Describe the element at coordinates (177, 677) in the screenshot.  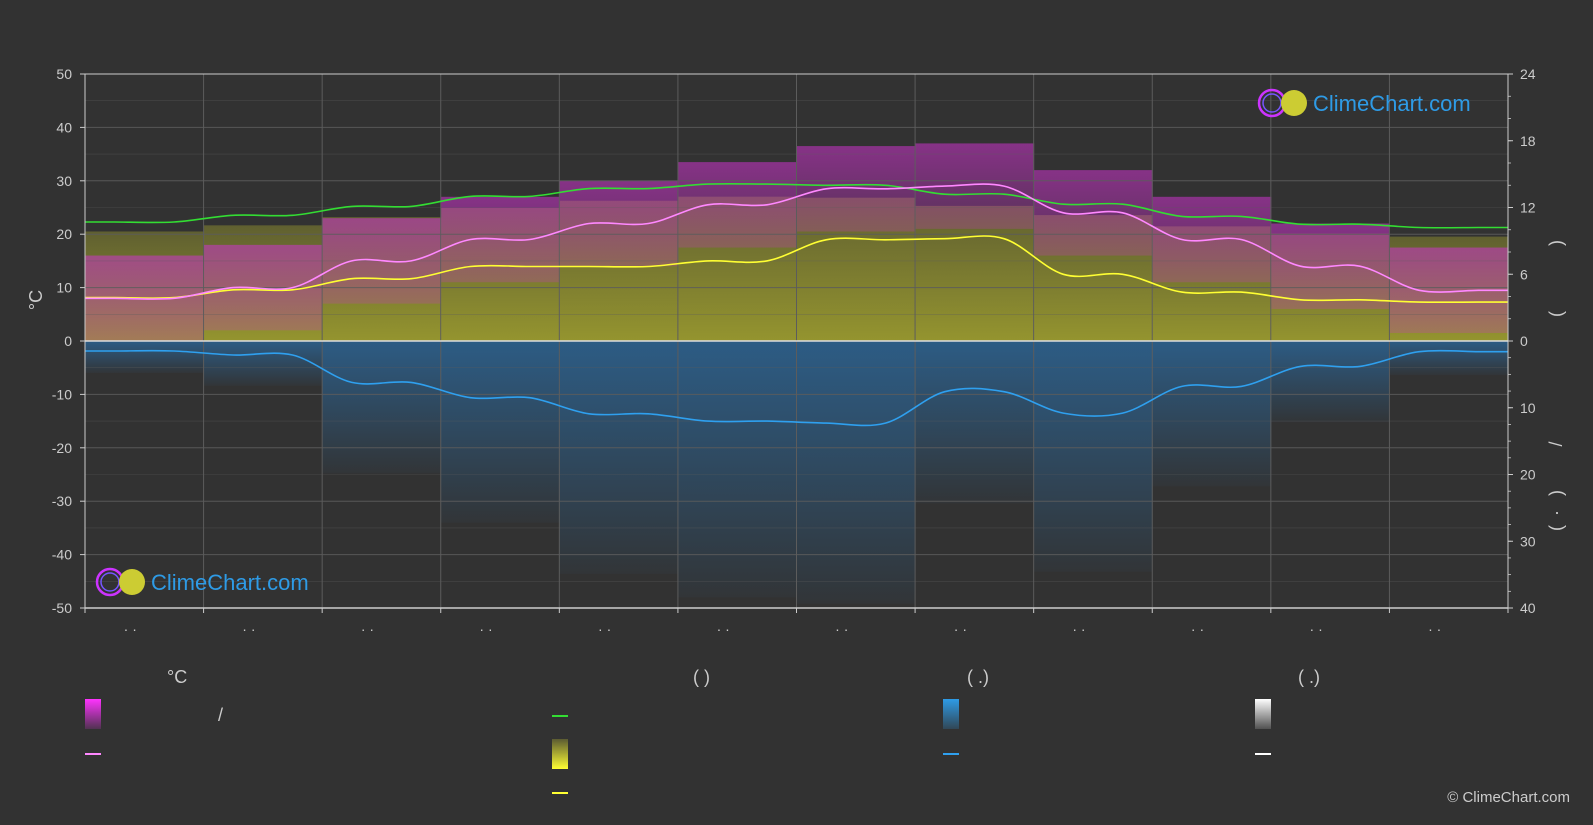
I see `legend-header-temperature: °C` at that location.